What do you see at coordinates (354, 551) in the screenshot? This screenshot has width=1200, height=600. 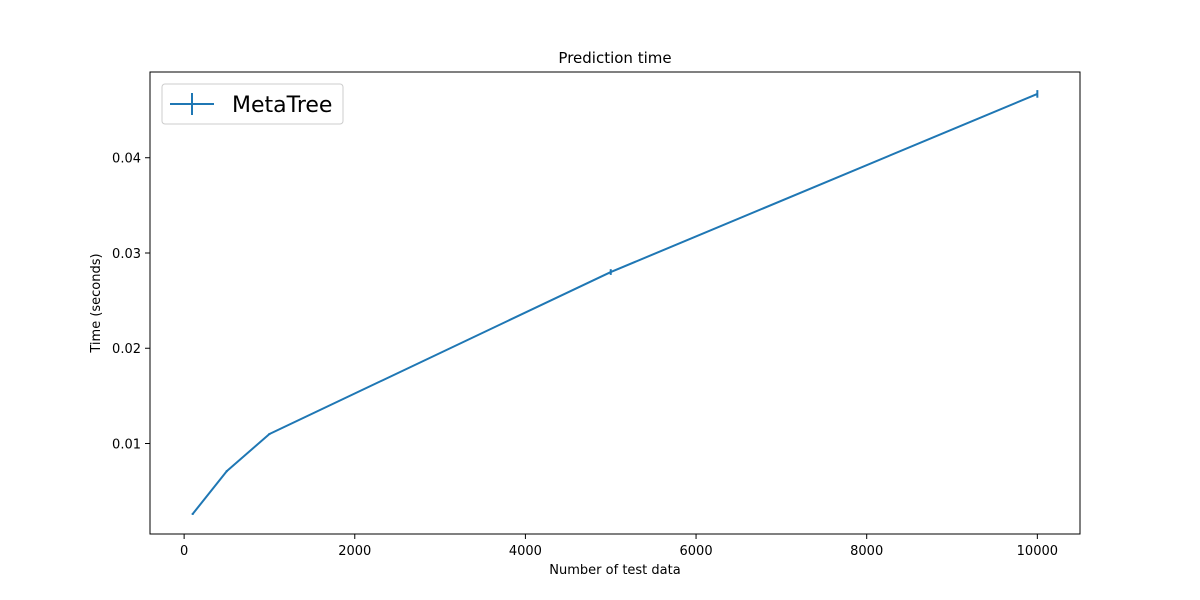 I see `x-tick-label: 2000` at bounding box center [354, 551].